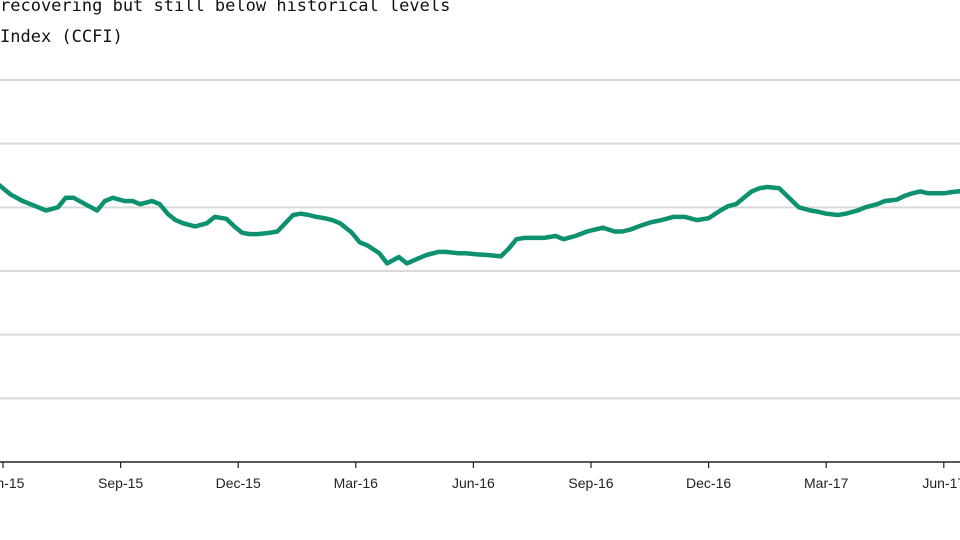  I want to click on x-tick-label: Mar-16, so click(356, 483).